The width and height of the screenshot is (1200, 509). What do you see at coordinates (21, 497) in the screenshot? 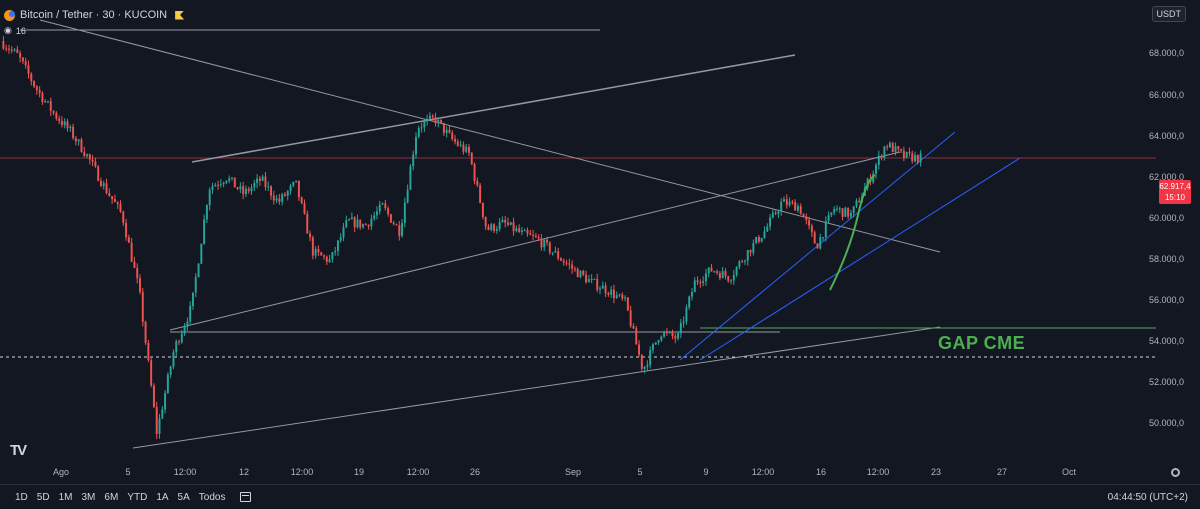
I see `range-button-1d: 1D` at bounding box center [21, 497].